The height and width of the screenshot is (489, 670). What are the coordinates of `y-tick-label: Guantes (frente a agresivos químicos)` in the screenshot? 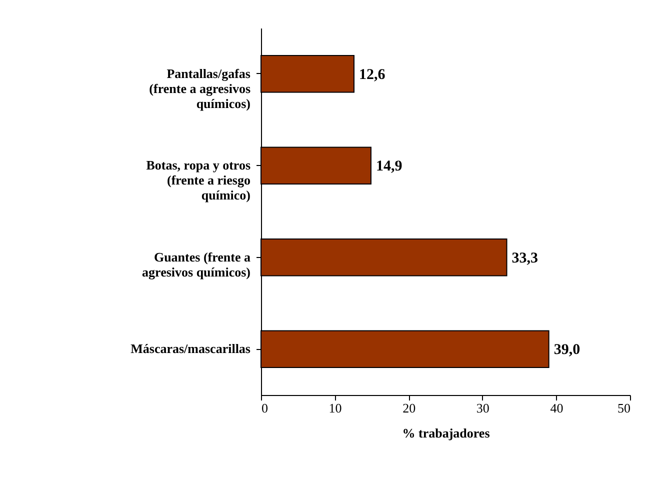 It's located at (196, 264).